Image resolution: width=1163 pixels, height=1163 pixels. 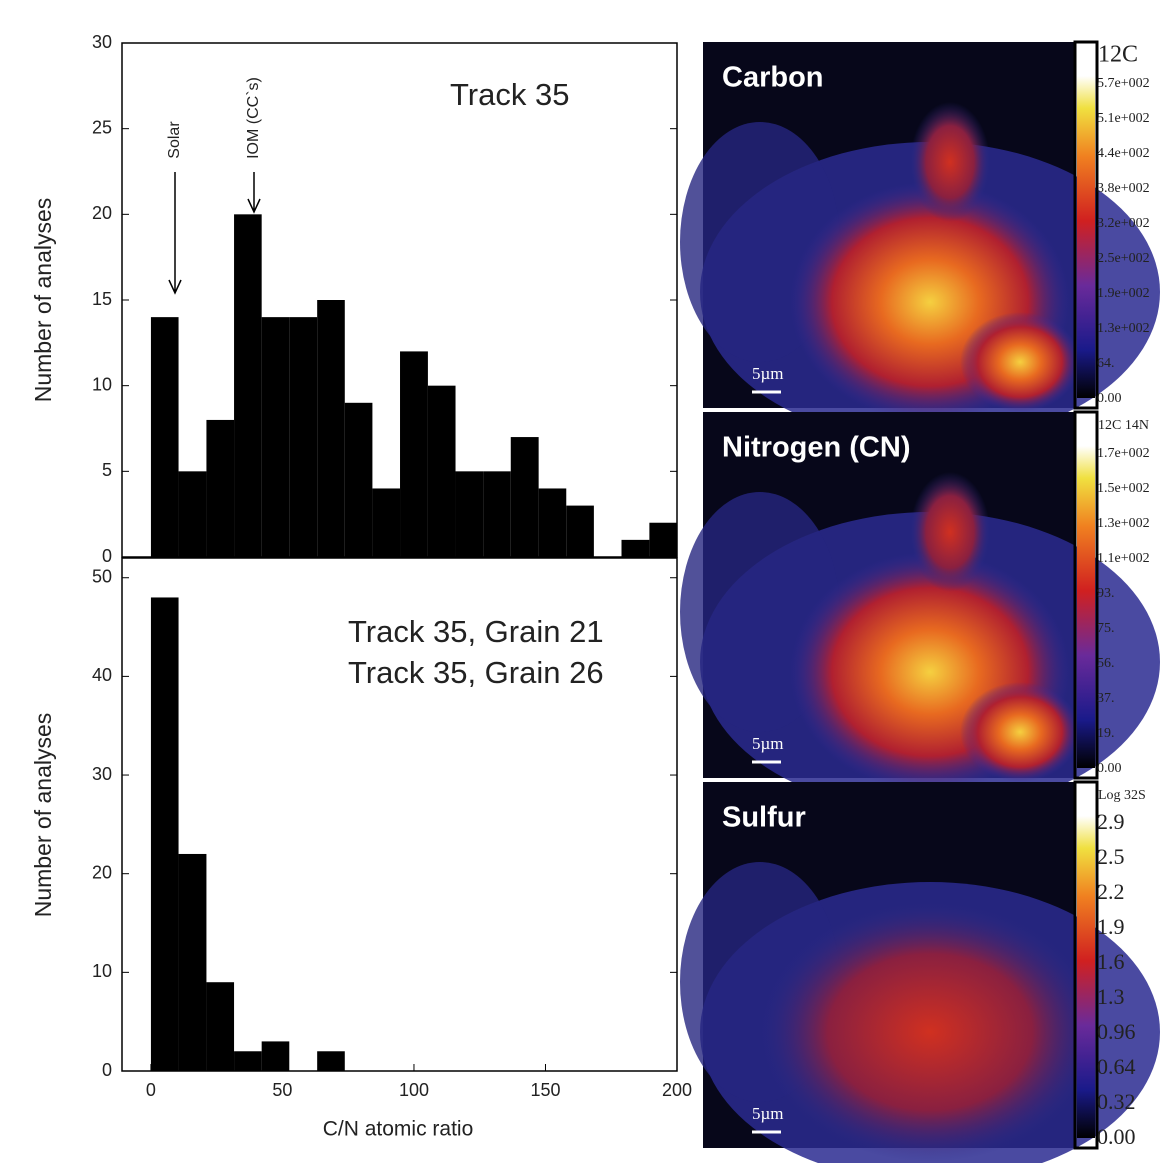 I want to click on x-tick-label: 0, so click(x=151, y=1090).